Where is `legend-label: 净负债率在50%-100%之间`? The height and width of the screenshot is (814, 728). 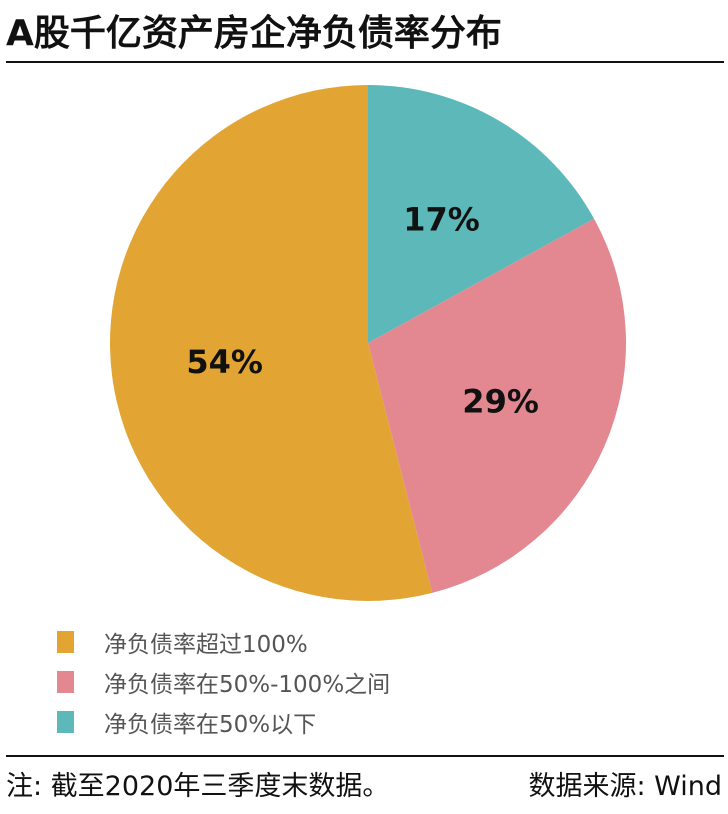 legend-label: 净负债率在50%-100%之间 is located at coordinates (247, 685).